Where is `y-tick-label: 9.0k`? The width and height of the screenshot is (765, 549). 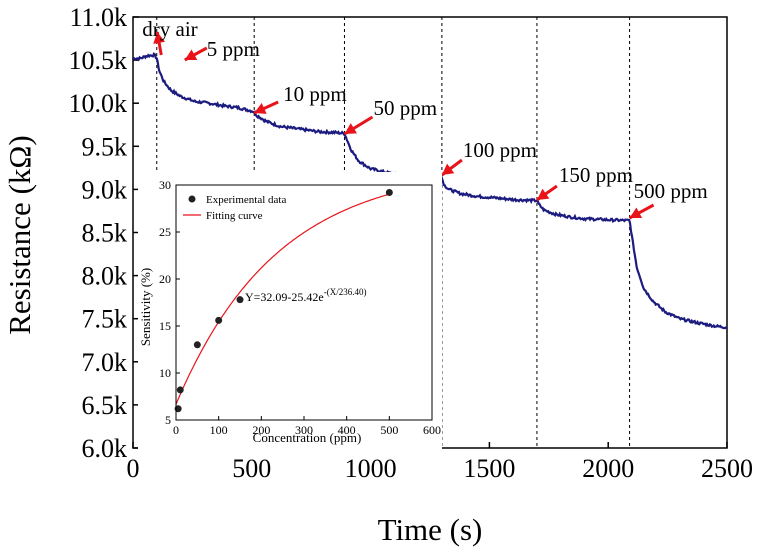
y-tick-label: 9.0k is located at coordinates (105, 189).